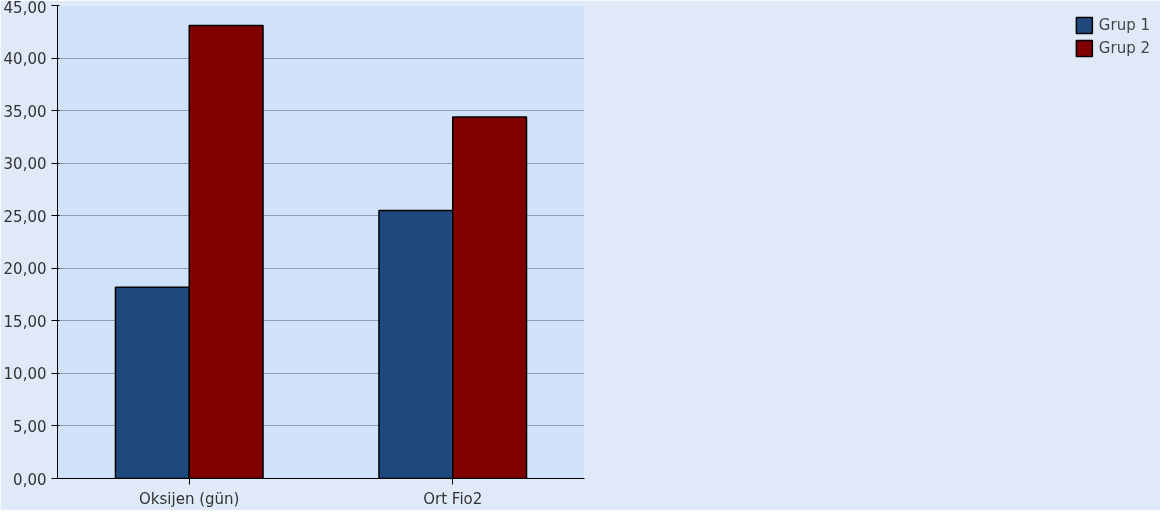 Image resolution: width=1171 pixels, height=521 pixels. What do you see at coordinates (30, 479) in the screenshot?
I see `y-tick-label: 0,00` at bounding box center [30, 479].